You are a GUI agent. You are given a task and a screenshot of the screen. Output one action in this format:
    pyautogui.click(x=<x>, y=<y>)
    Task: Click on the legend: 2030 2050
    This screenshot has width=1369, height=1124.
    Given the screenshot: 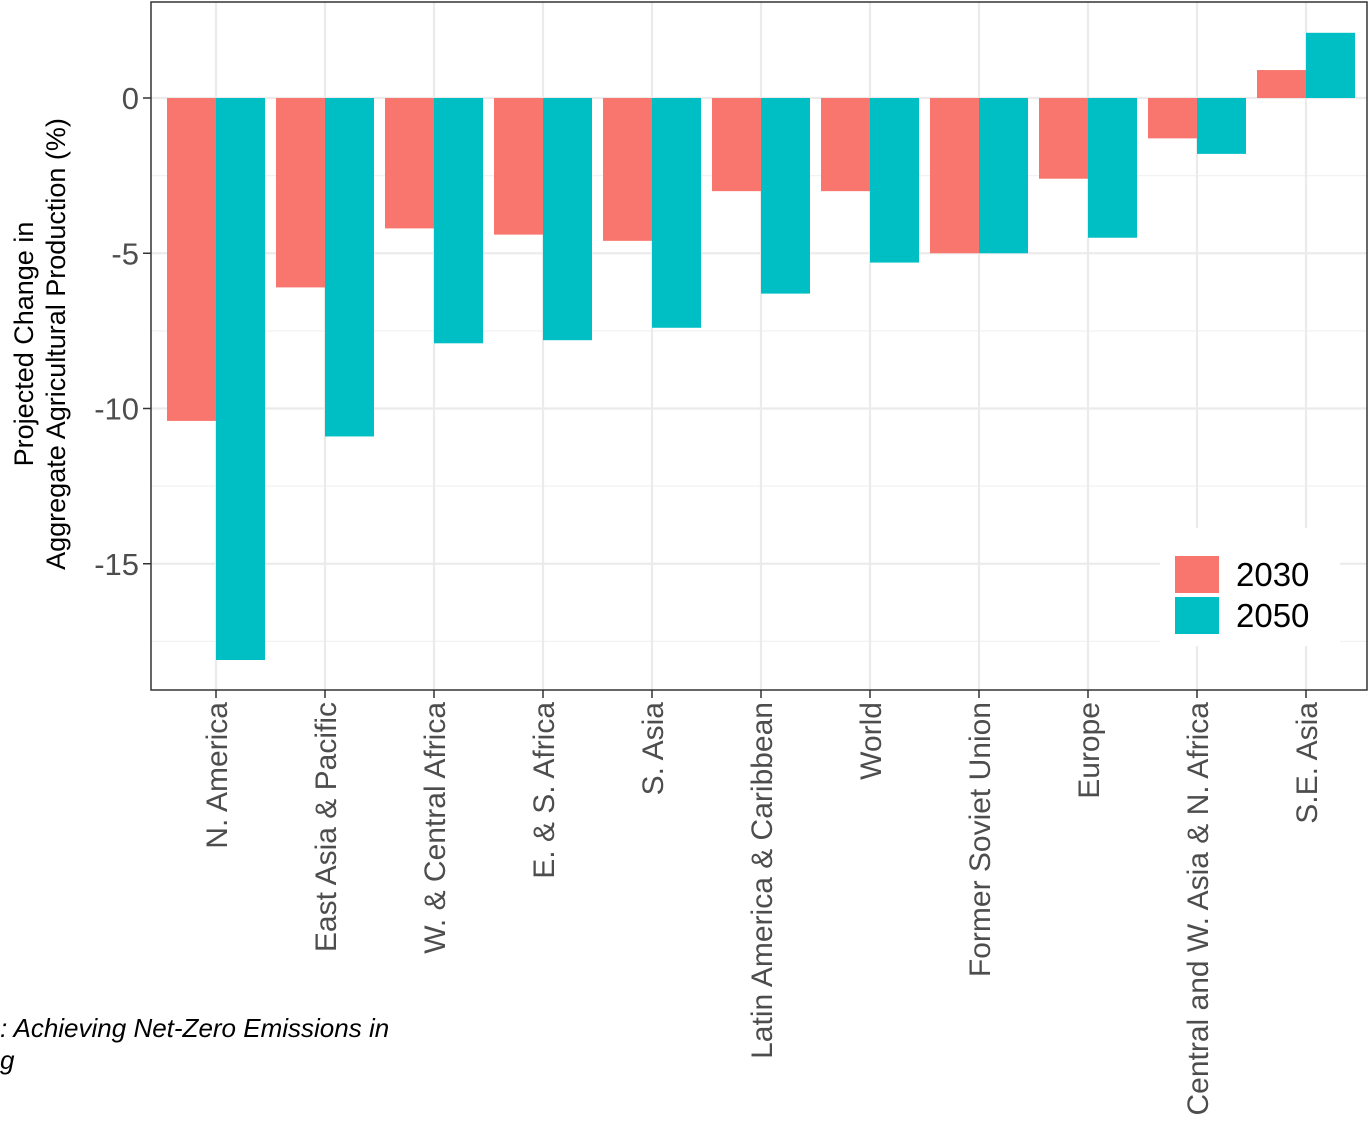 What is the action you would take?
    pyautogui.click(x=1250, y=587)
    